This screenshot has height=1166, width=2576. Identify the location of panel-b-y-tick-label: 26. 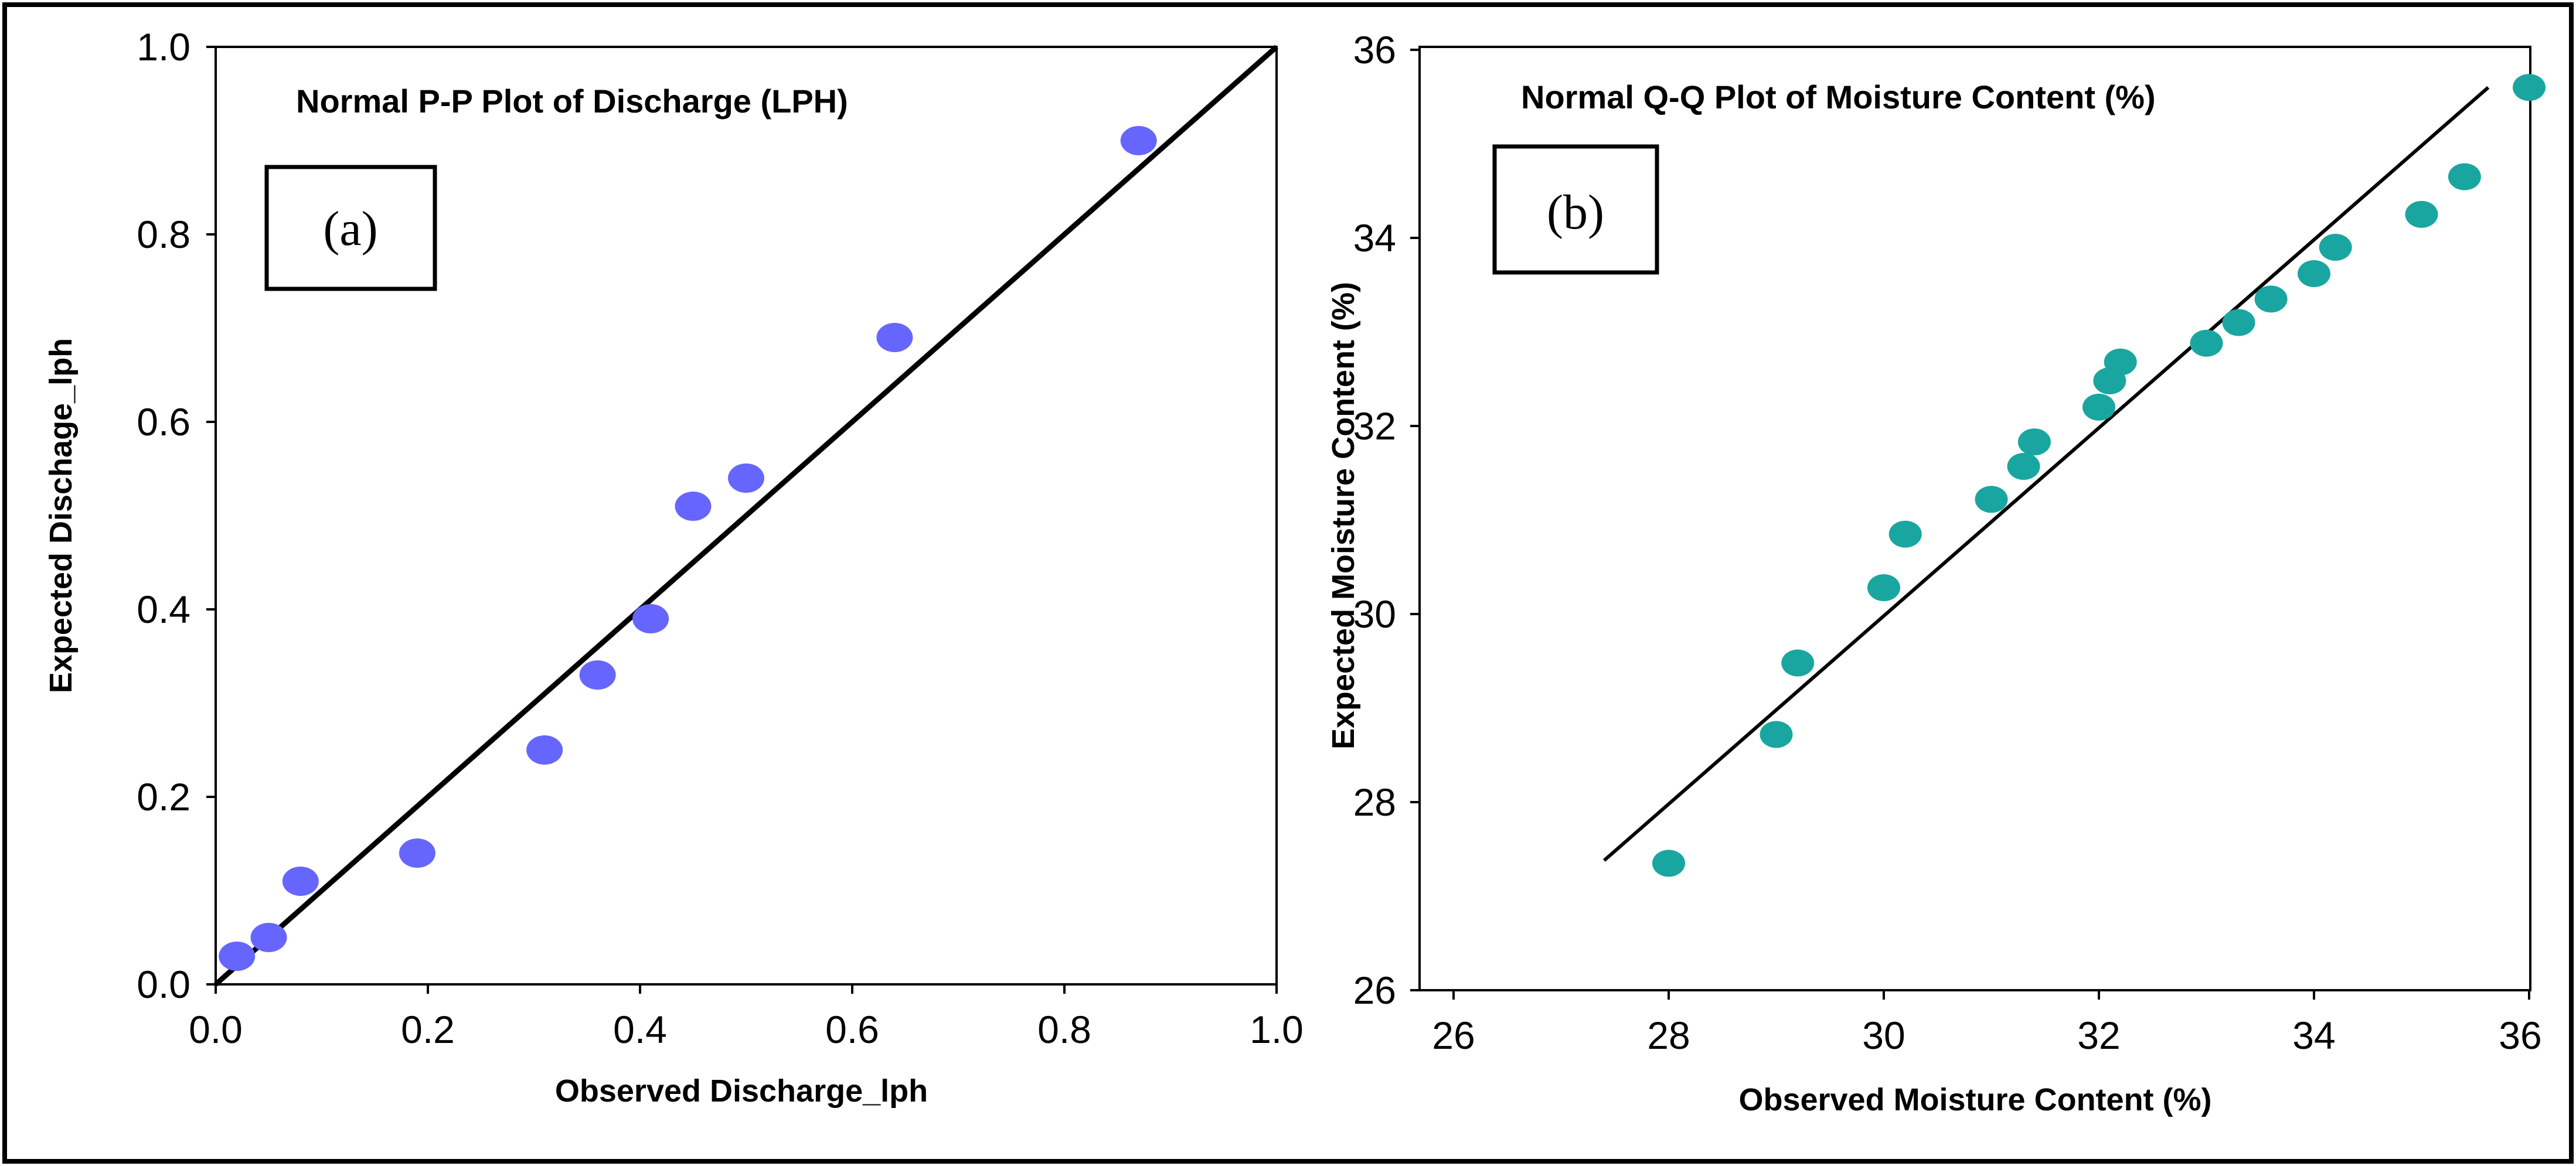
(1374, 991).